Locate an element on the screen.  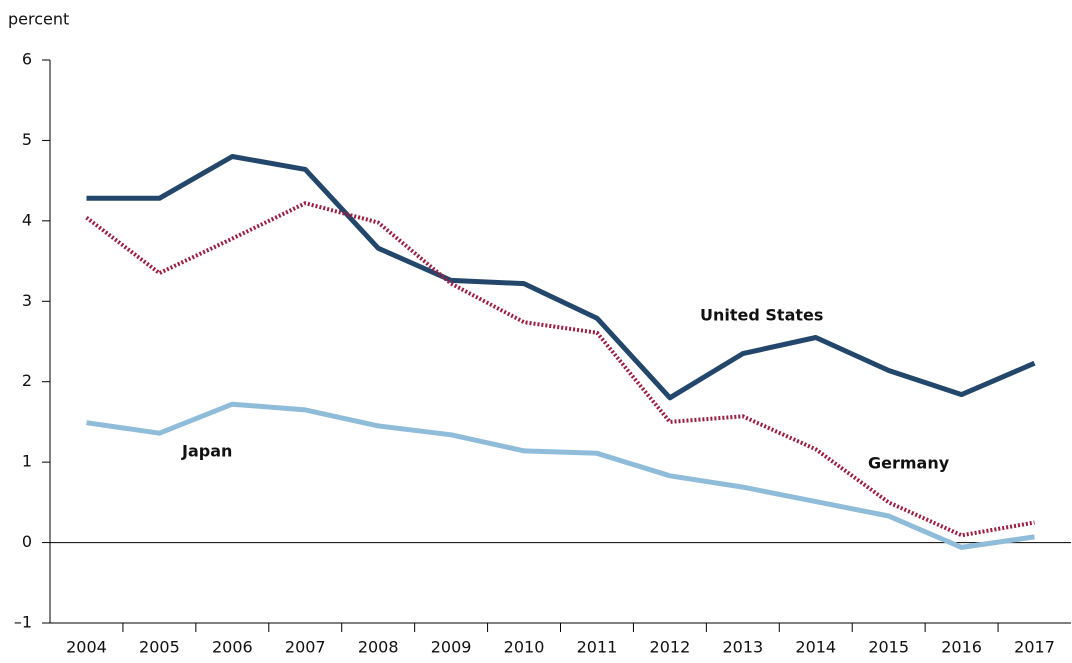
x-tick-label: 2016 is located at coordinates (961, 647).